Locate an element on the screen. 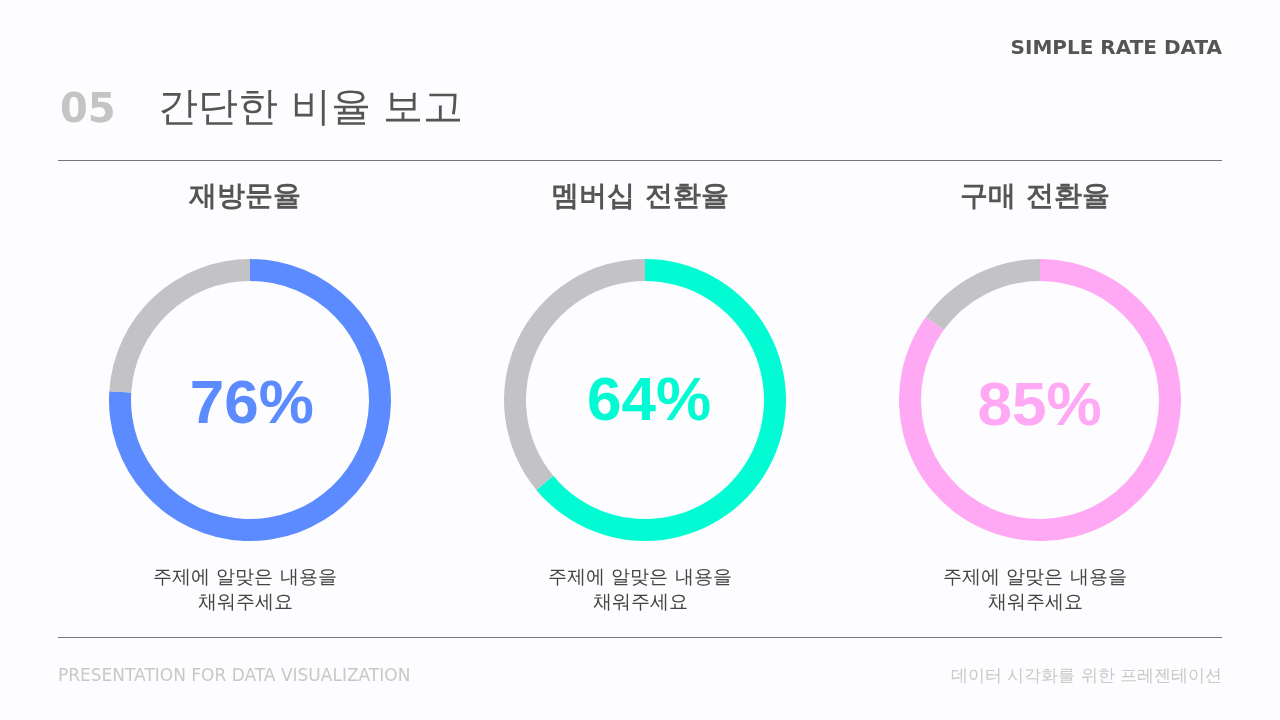  text: SIMPLE RATE DATA is located at coordinates (1116, 47).